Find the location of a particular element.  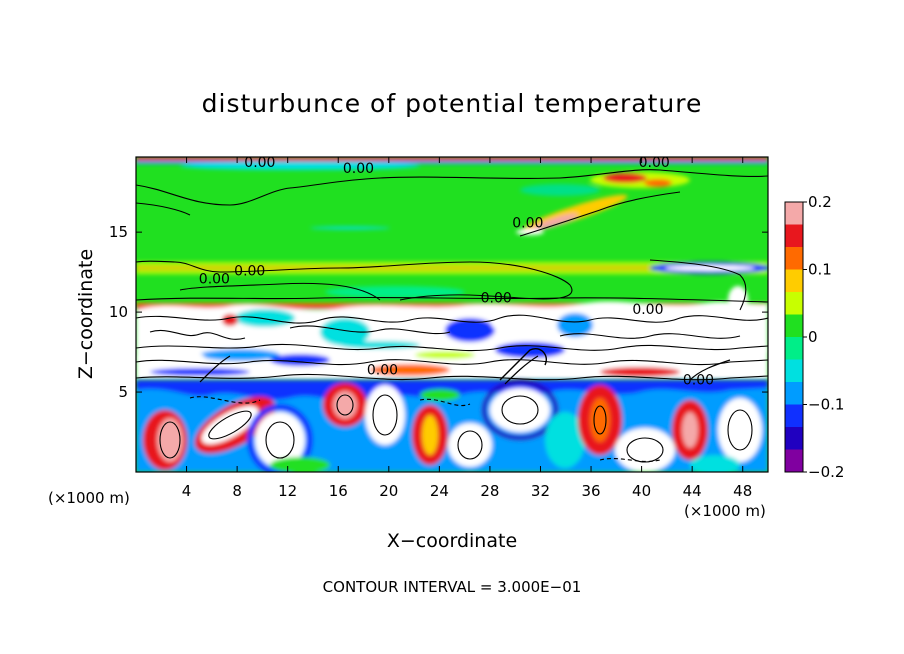

colorbar-ticks: 0.2 0.1 0 −0.1 −0.2 is located at coordinates (823, 337).